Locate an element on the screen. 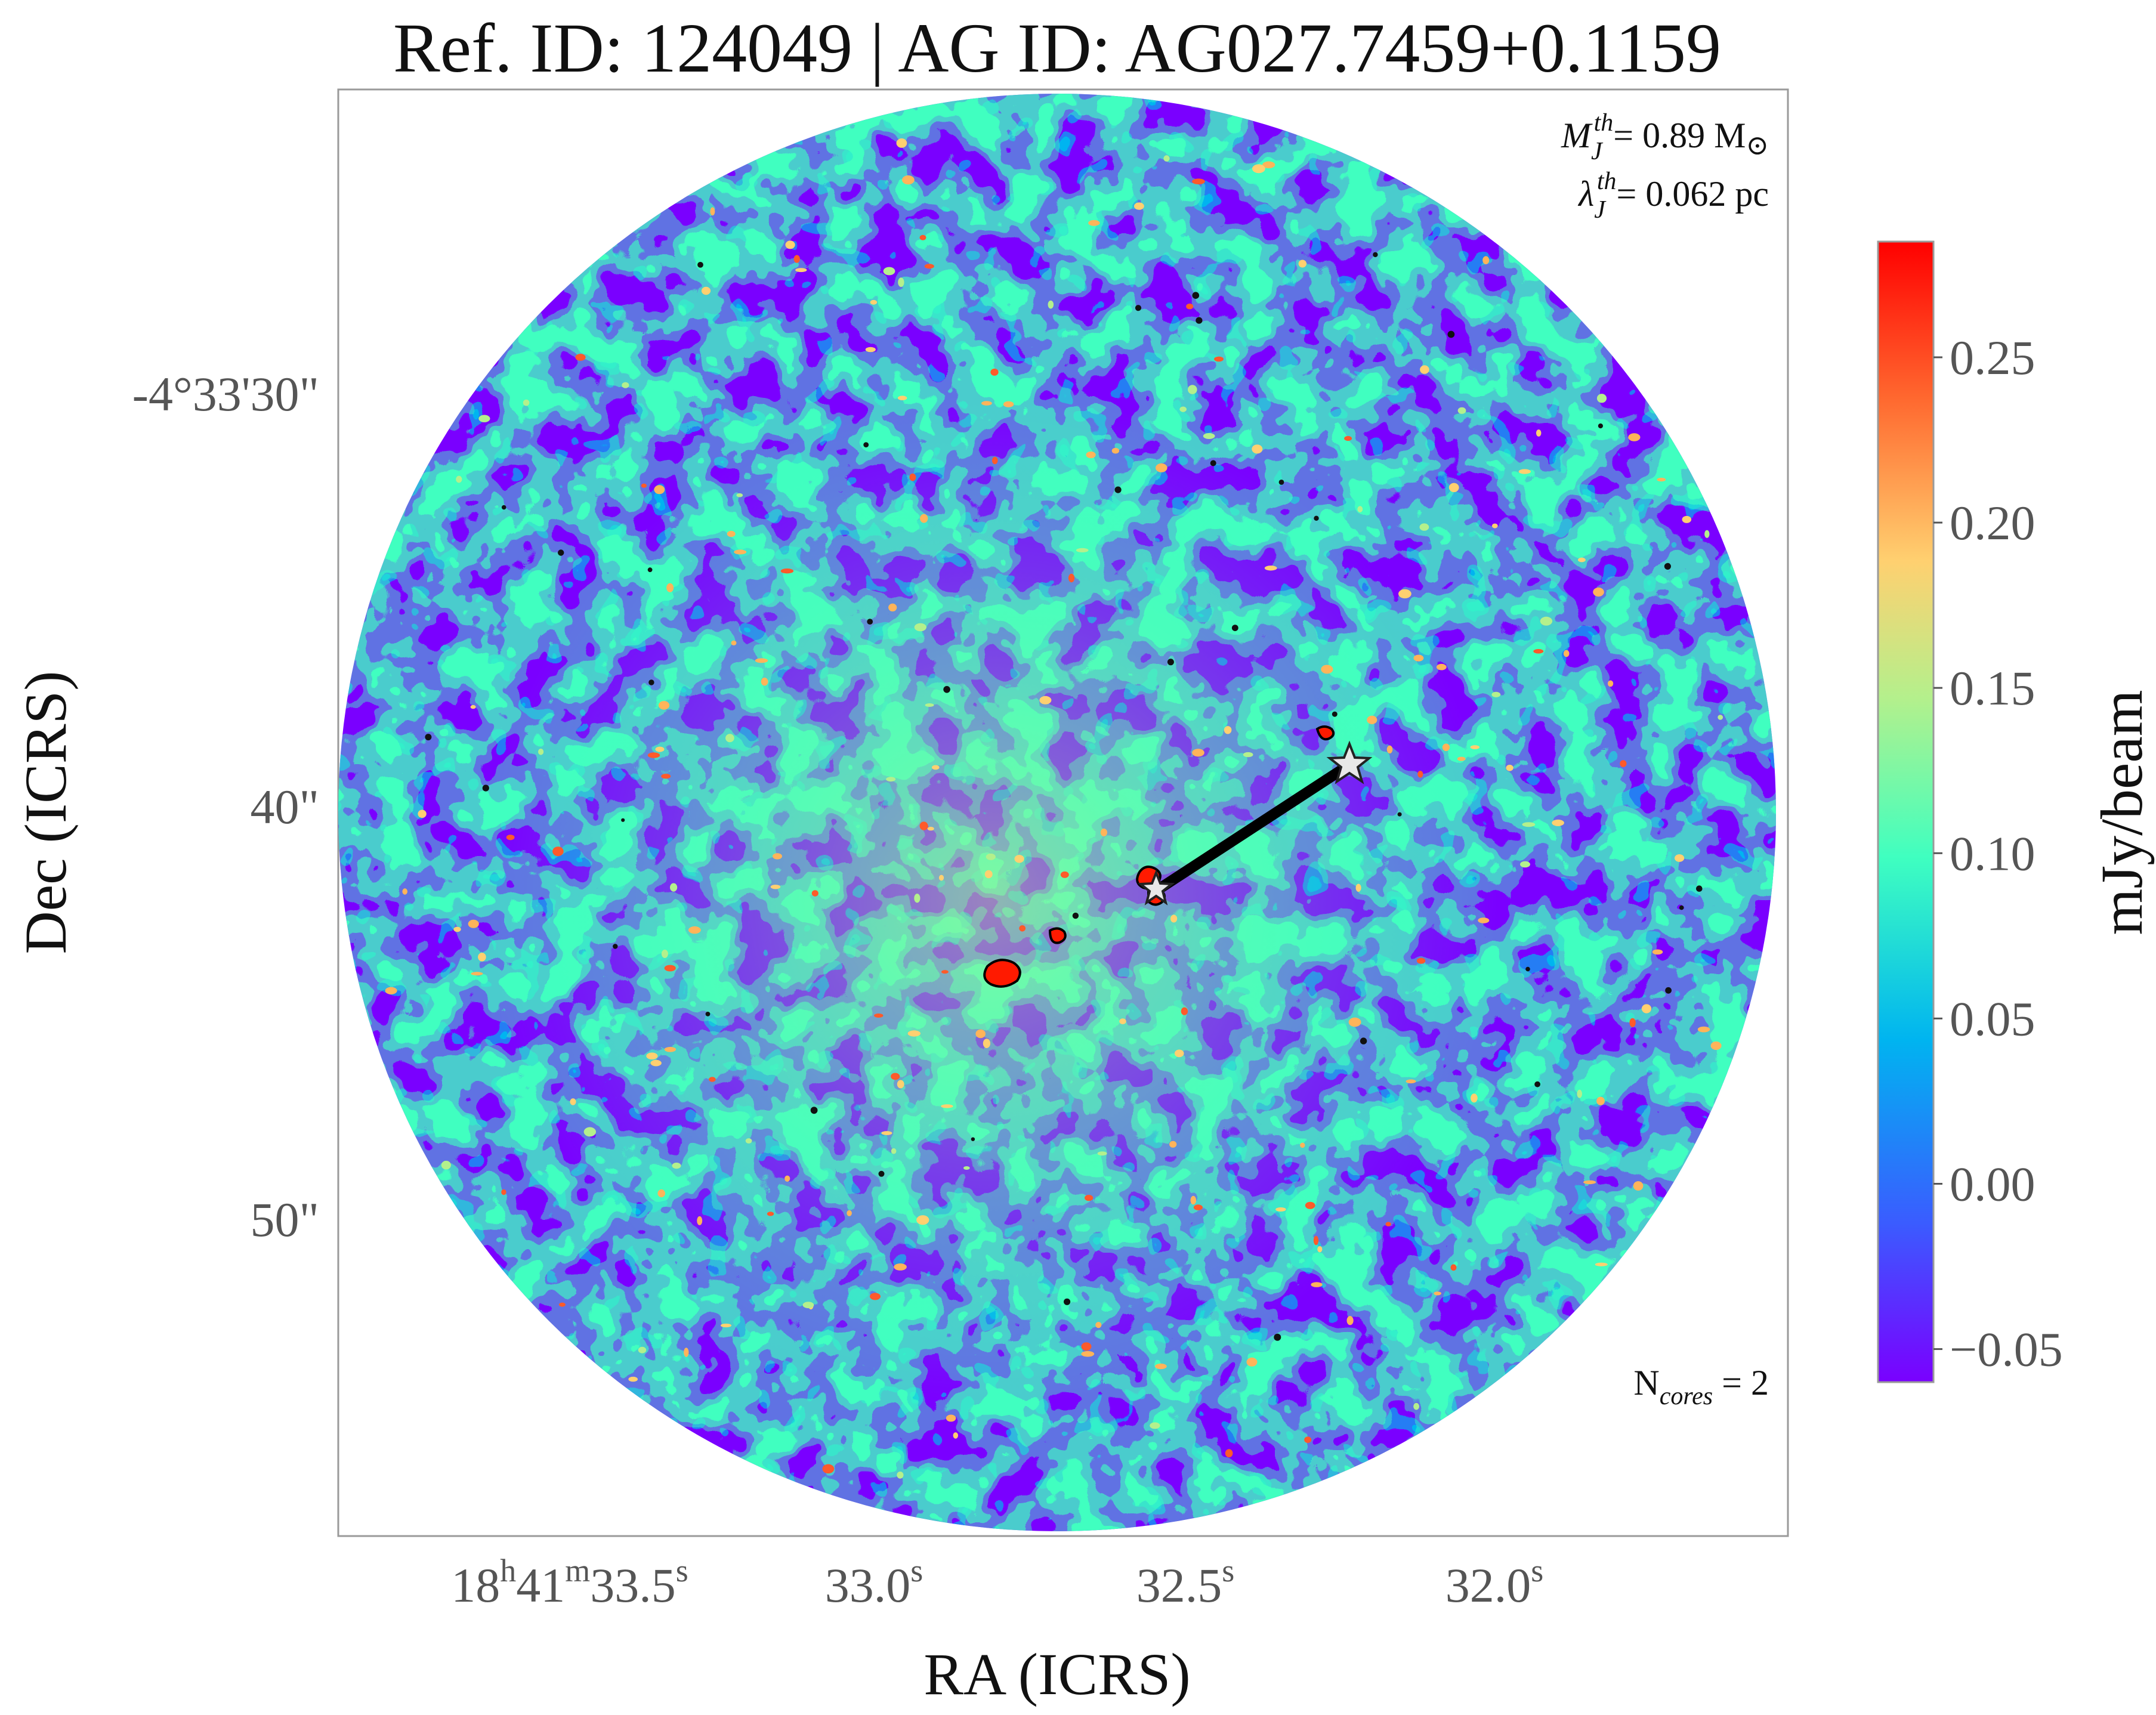  jeans-mass-annotation: MJth= 0.89 M⊙ is located at coordinates (1665, 137).